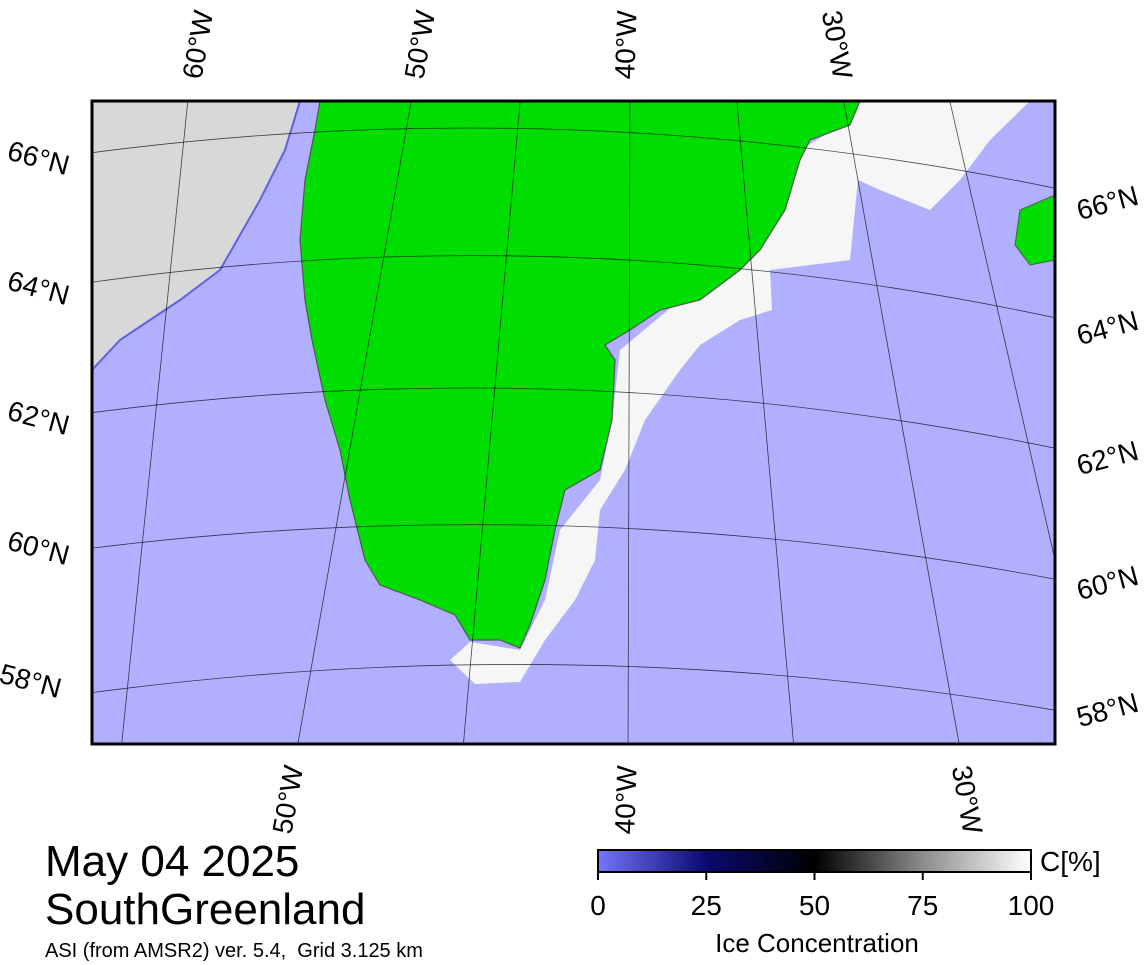 The image size is (1148, 965). I want to click on labrador-ice, so click(197, 236).